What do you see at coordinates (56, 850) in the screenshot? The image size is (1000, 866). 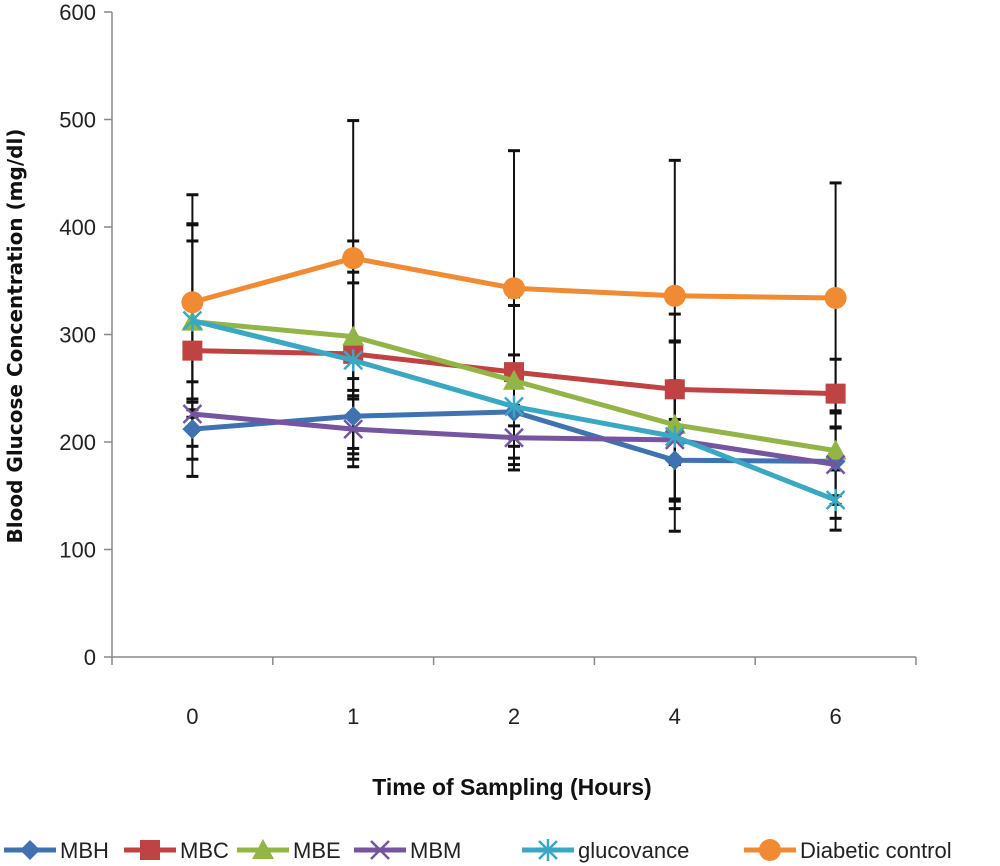 I see `legend-item-mbh: MBH` at bounding box center [56, 850].